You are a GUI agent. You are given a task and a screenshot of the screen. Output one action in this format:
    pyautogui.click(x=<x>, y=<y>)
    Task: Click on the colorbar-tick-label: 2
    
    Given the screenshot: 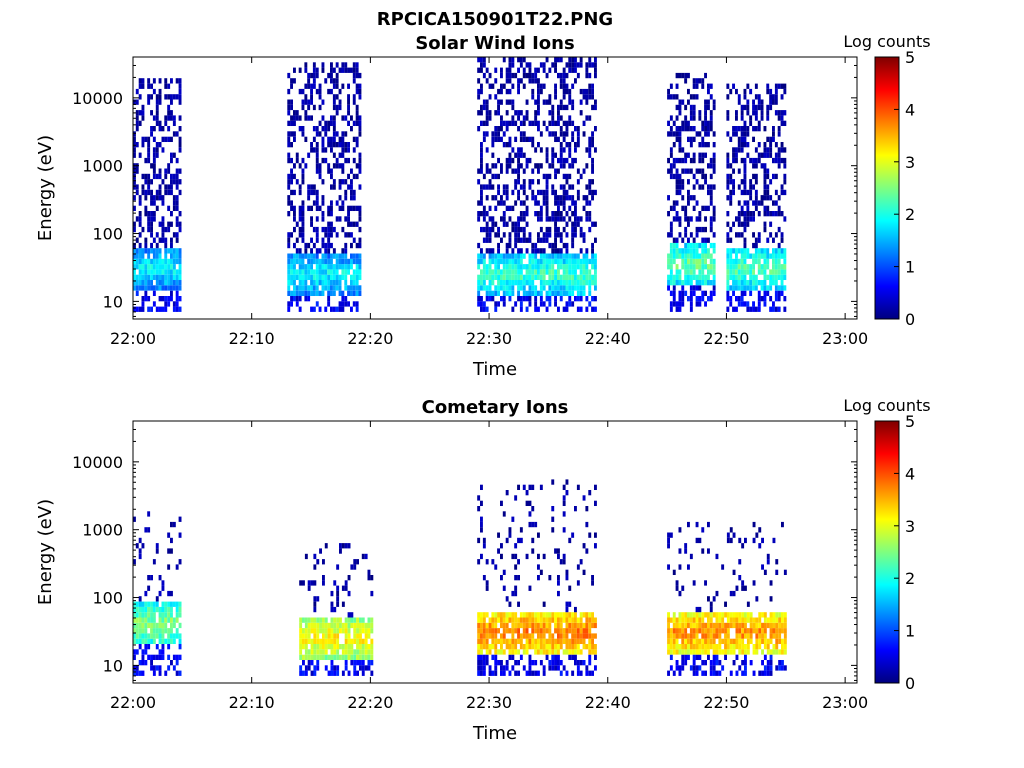 What is the action you would take?
    pyautogui.click(x=910, y=578)
    